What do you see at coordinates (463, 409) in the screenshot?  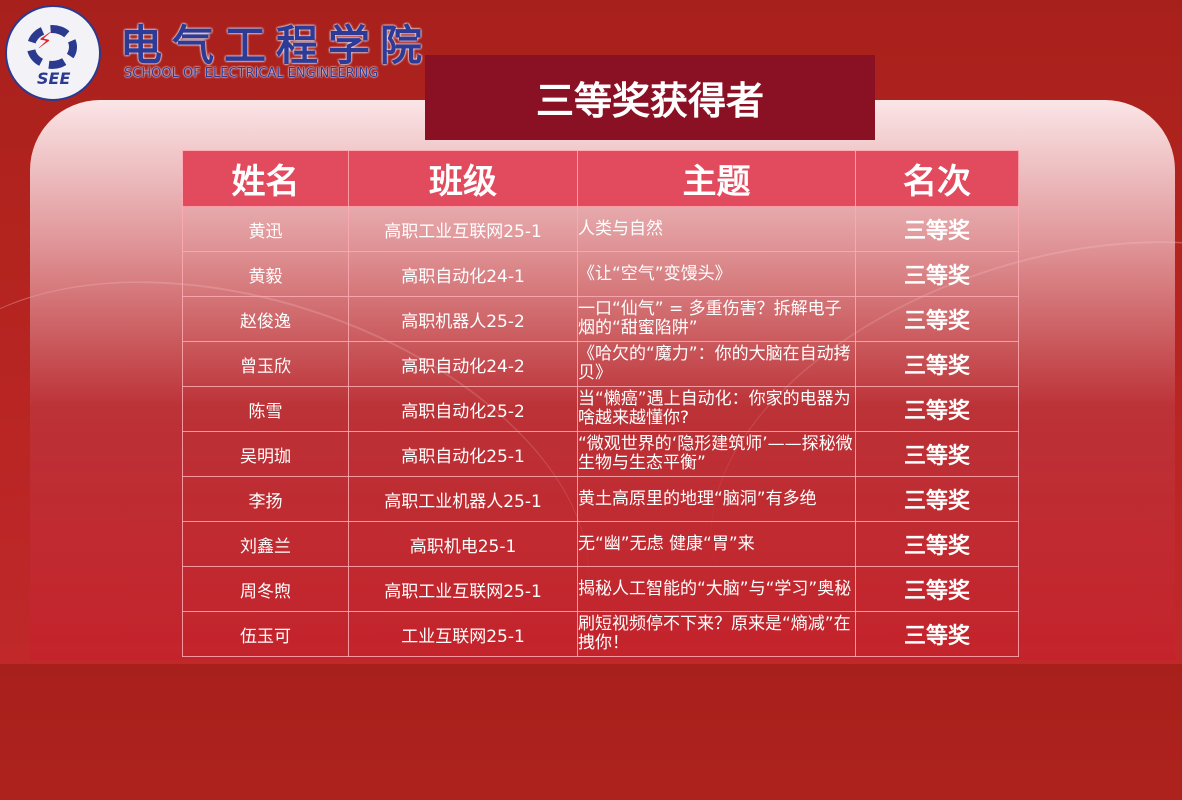 I see `cell-class: 高职自动化25-2` at bounding box center [463, 409].